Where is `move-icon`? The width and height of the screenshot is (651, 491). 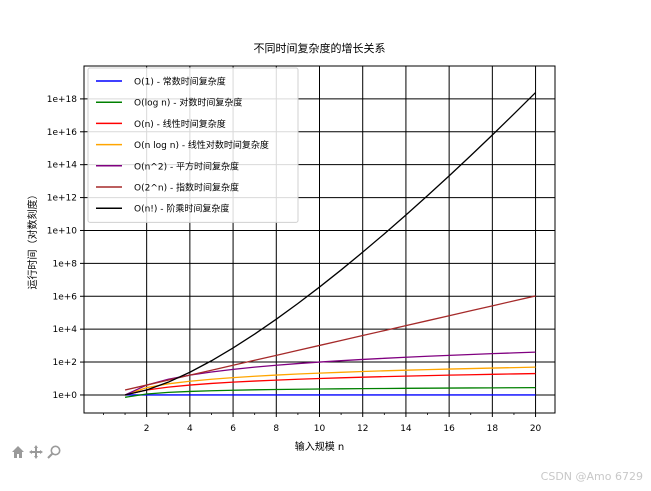
move-icon is located at coordinates (36, 452).